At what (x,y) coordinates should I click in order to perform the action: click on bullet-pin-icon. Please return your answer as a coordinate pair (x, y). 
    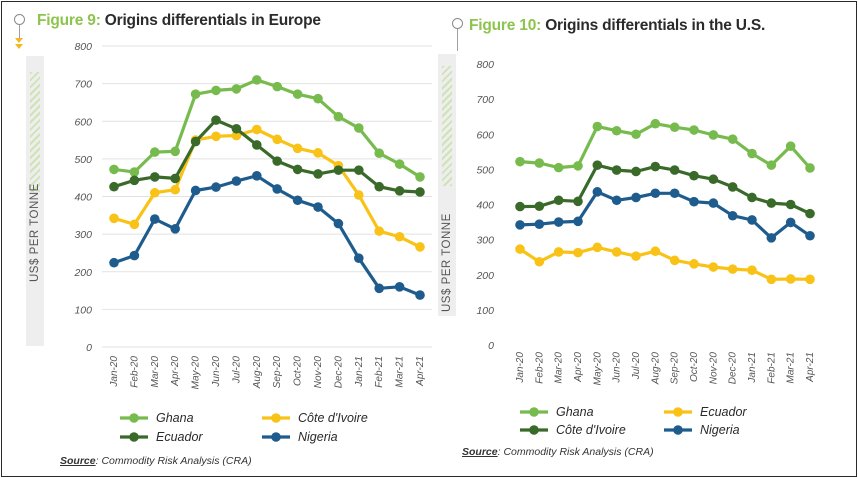
    Looking at the image, I should click on (457, 23).